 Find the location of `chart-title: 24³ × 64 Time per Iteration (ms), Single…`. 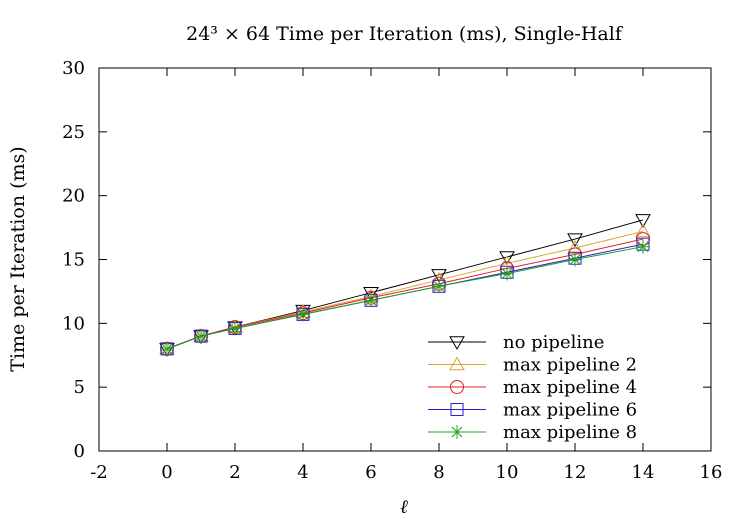

chart-title: 24³ × 64 Time per Iteration (ms), Single… is located at coordinates (405, 34).